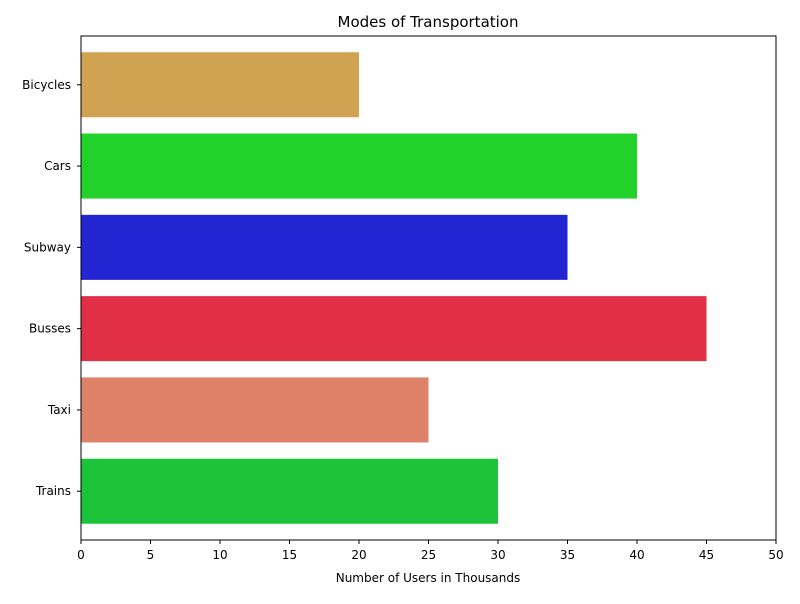 The height and width of the screenshot is (604, 800). Describe the element at coordinates (53, 491) in the screenshot. I see `y-tick-label: Trains` at that location.